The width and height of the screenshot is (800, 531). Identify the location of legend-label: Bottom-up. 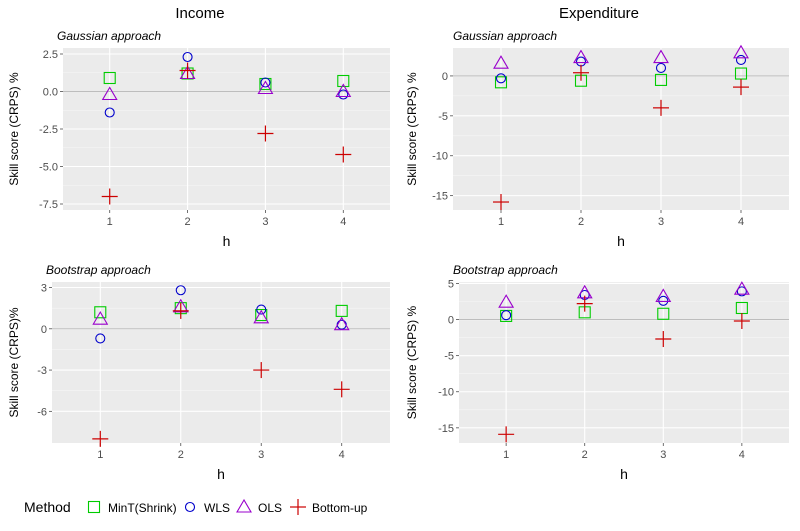
(340, 508).